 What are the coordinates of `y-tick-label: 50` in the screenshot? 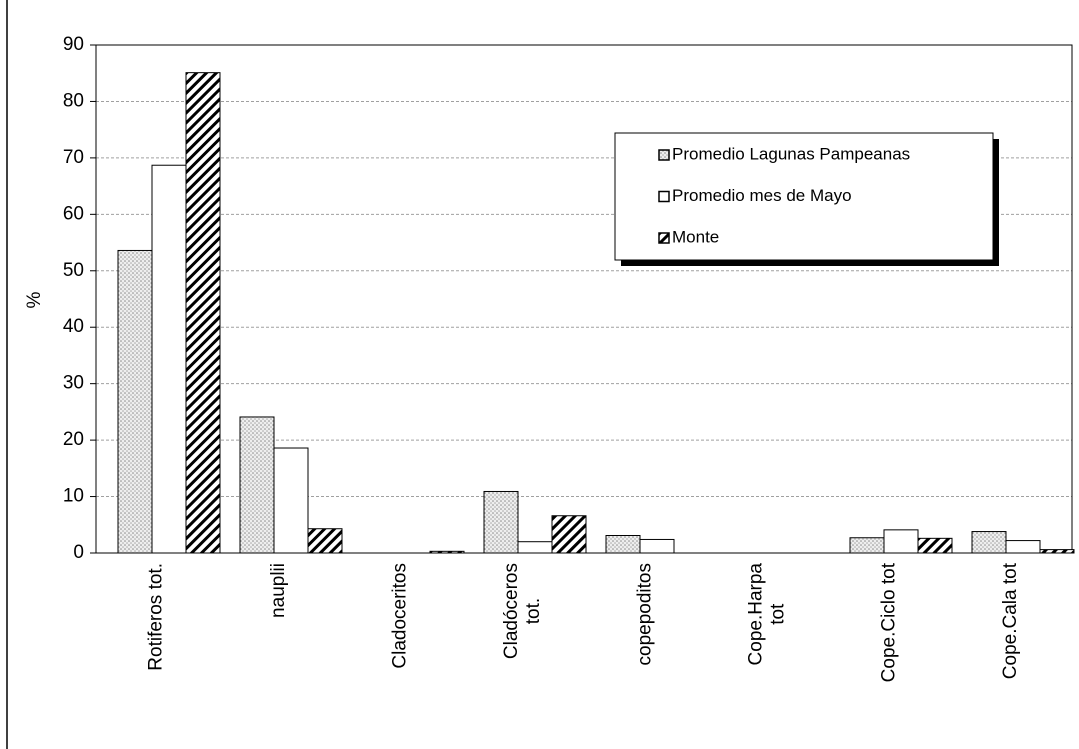 It's located at (73, 270).